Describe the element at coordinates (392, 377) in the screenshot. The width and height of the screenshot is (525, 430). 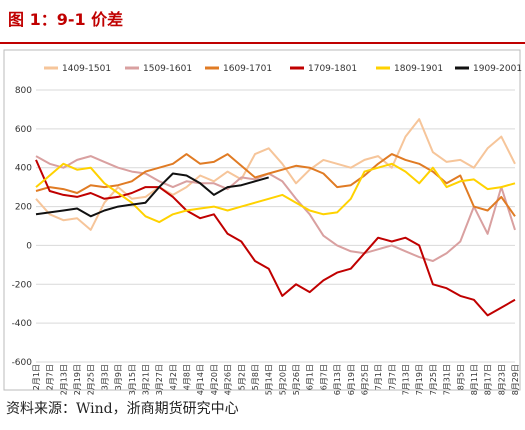
I see `x-tick-label: 7月7日` at that location.